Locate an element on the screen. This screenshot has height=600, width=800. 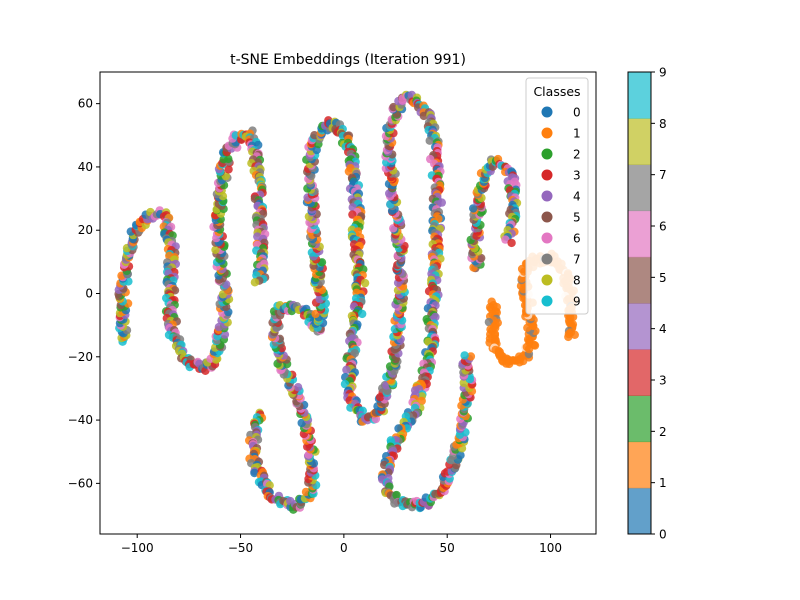
colorbar-tick-label: 2 is located at coordinates (663, 432).